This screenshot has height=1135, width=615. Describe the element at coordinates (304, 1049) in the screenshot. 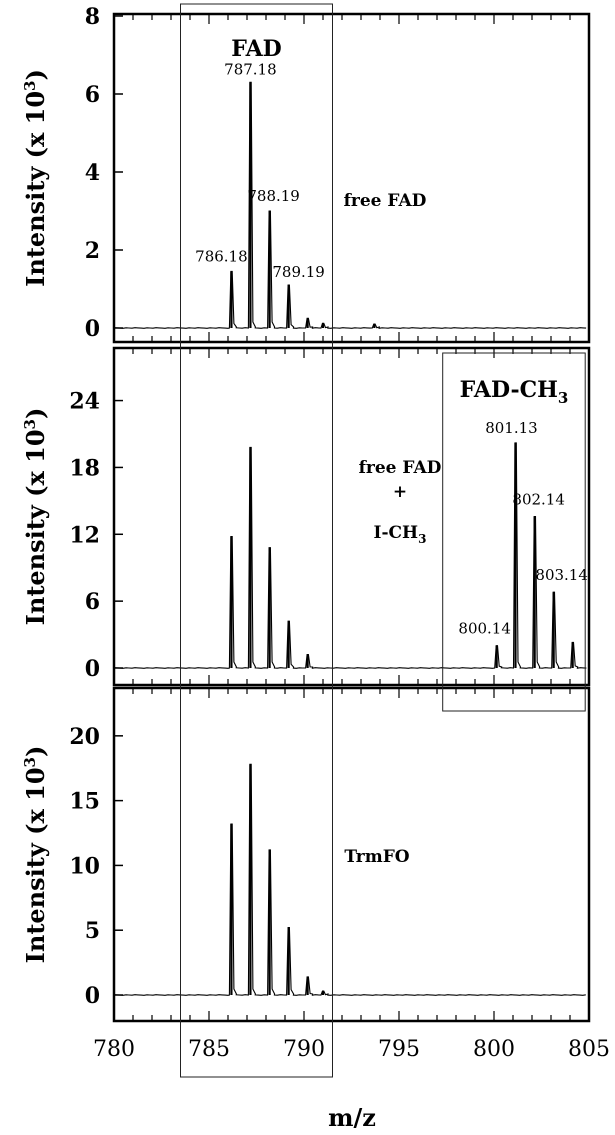

I see `x-tick-label: 790` at that location.